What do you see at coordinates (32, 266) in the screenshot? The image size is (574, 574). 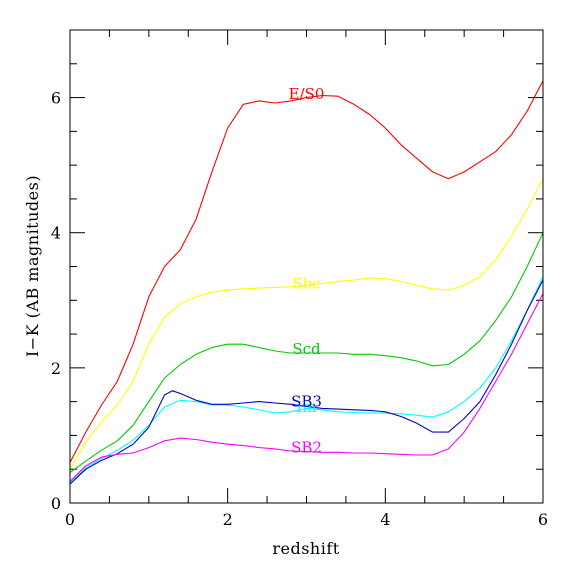 I see `y-axis-label: I−K (AB magnitudes)` at bounding box center [32, 266].